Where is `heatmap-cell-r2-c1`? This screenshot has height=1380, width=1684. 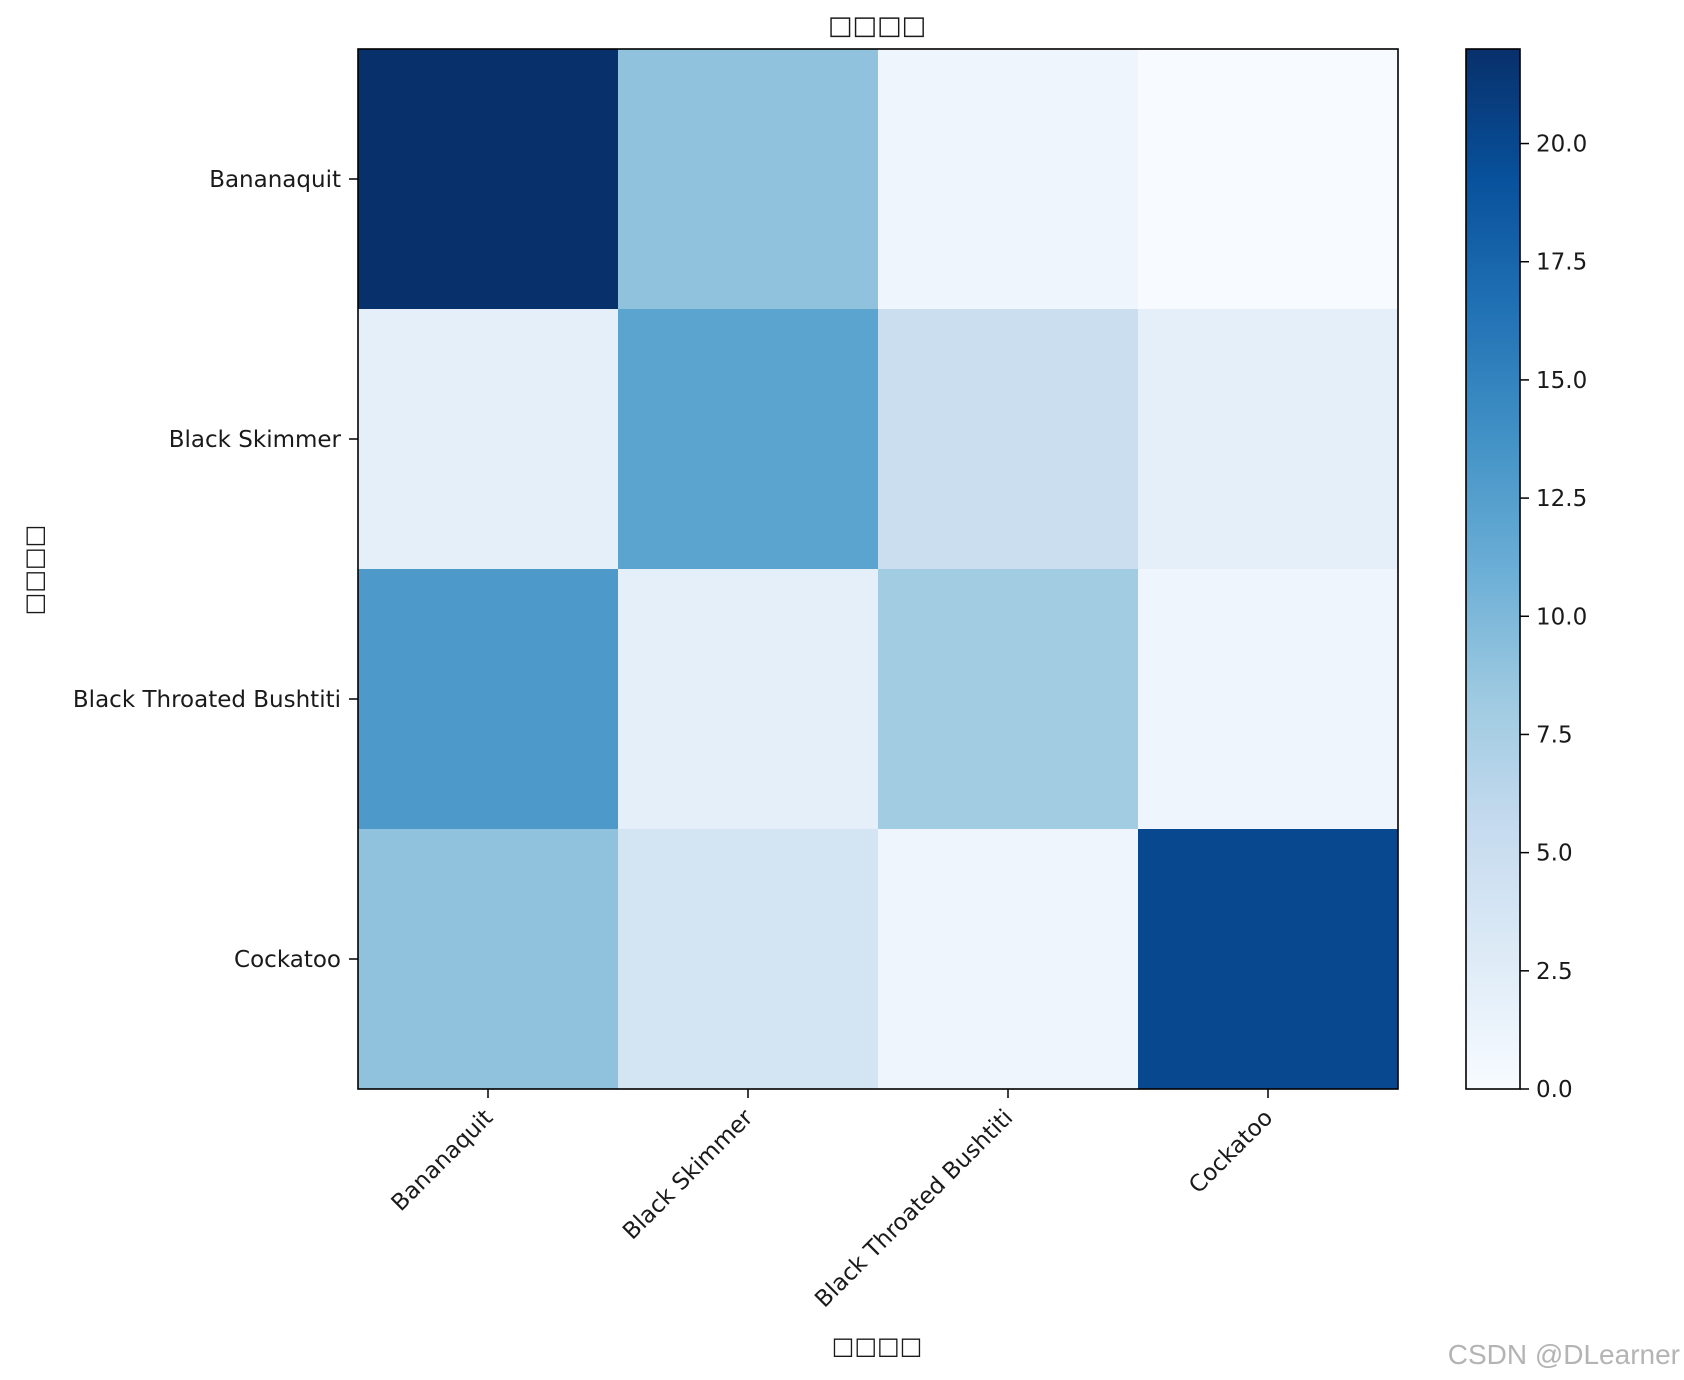 heatmap-cell-r2-c1 is located at coordinates (748, 699).